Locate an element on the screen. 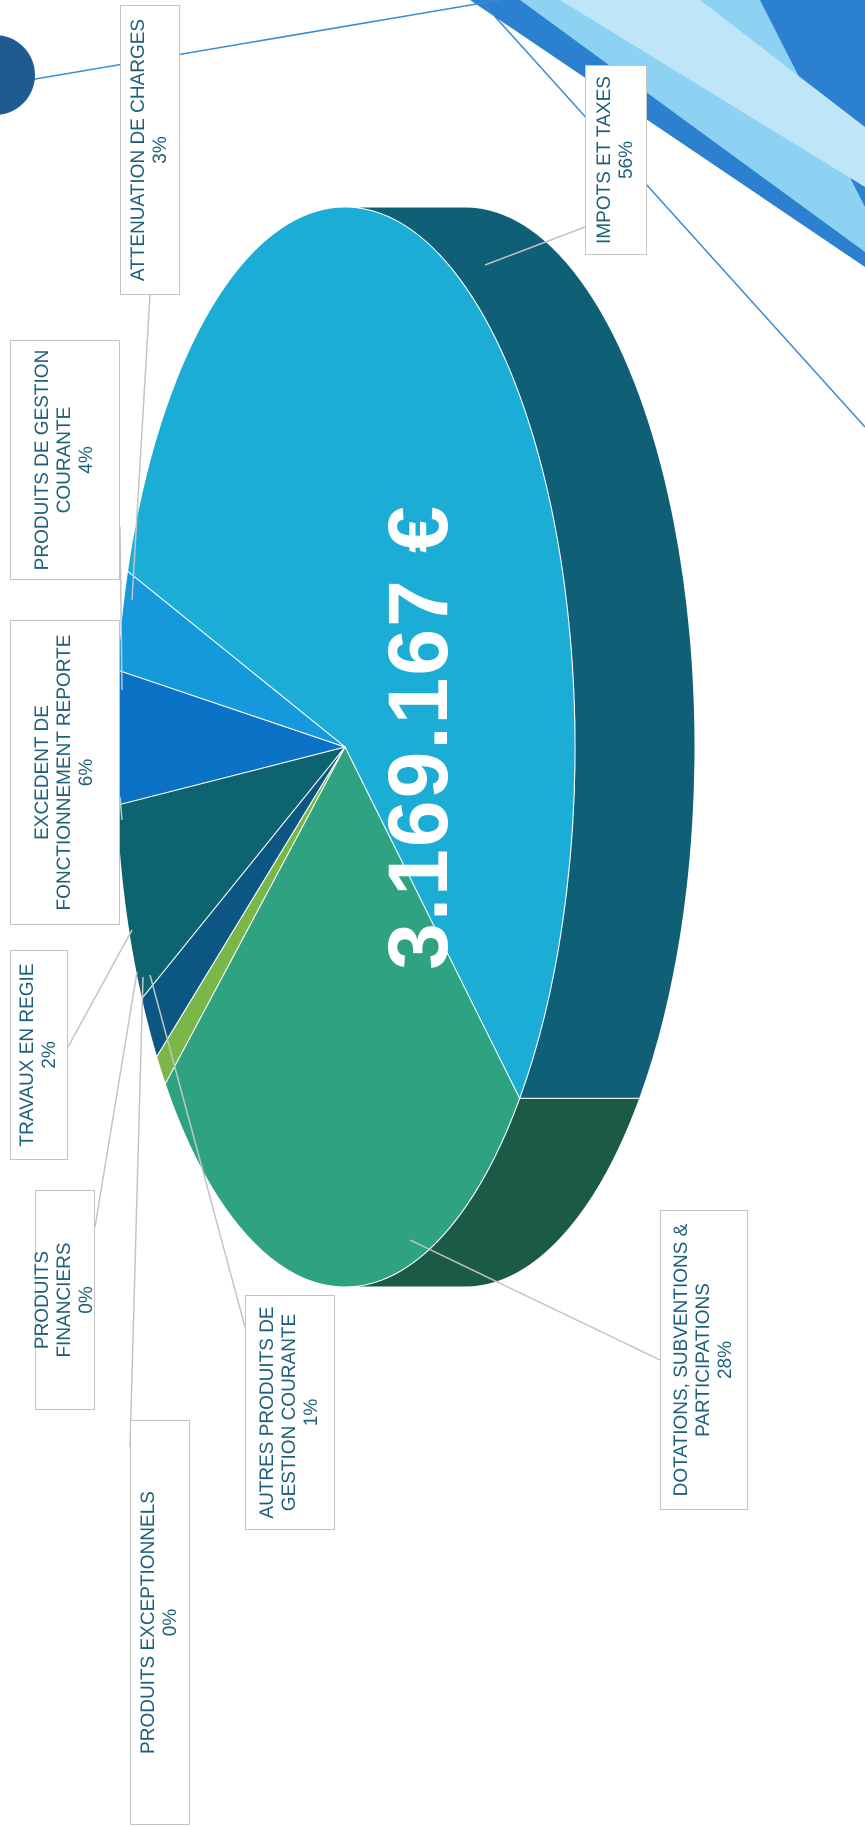 This screenshot has width=865, height=1827. value-label: 6% is located at coordinates (86, 772).